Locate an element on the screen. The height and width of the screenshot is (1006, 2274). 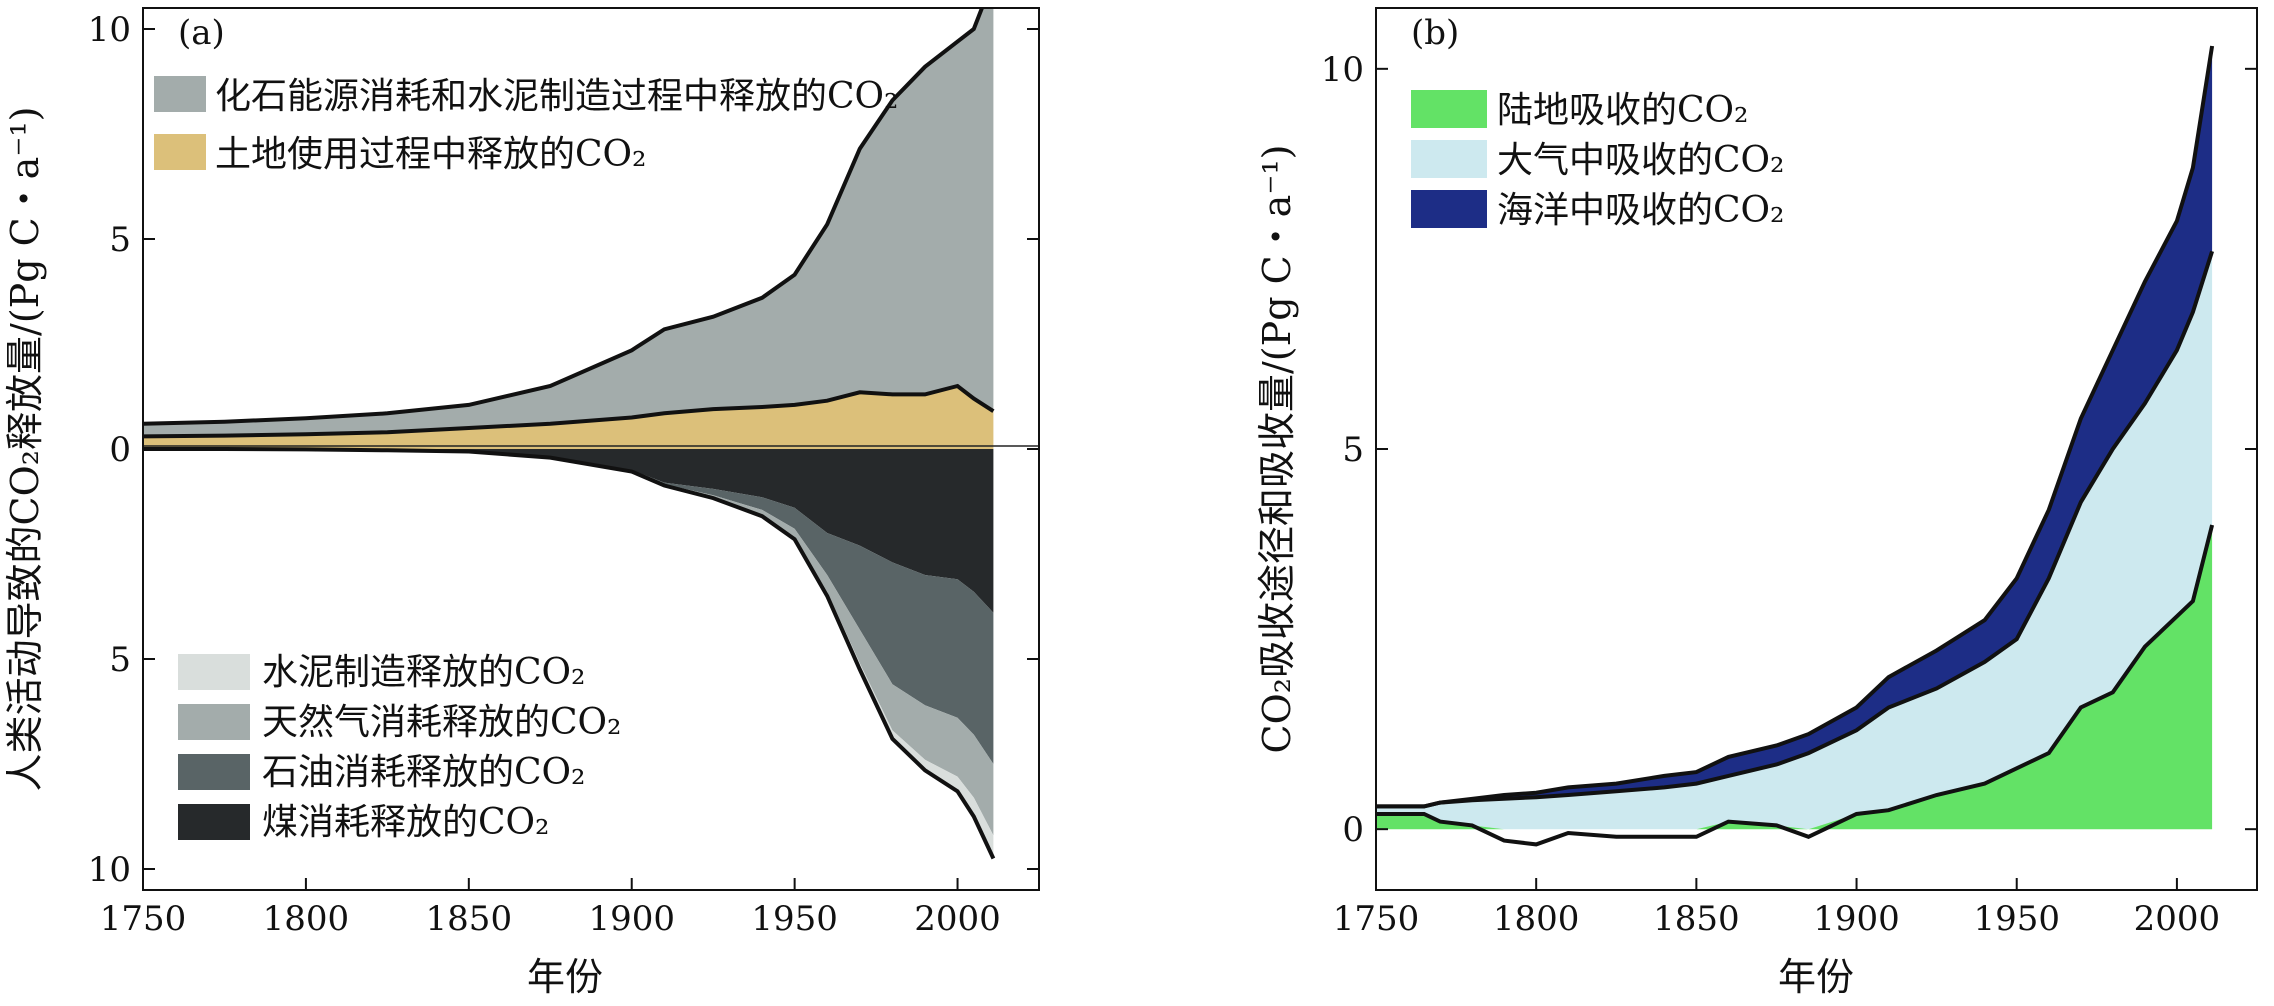
panel-a-legend-top: 化石能源消耗和水泥制造过程中释放的CO₂ 土地使用过程中释放的CO₂ is located at coordinates (526, 125).